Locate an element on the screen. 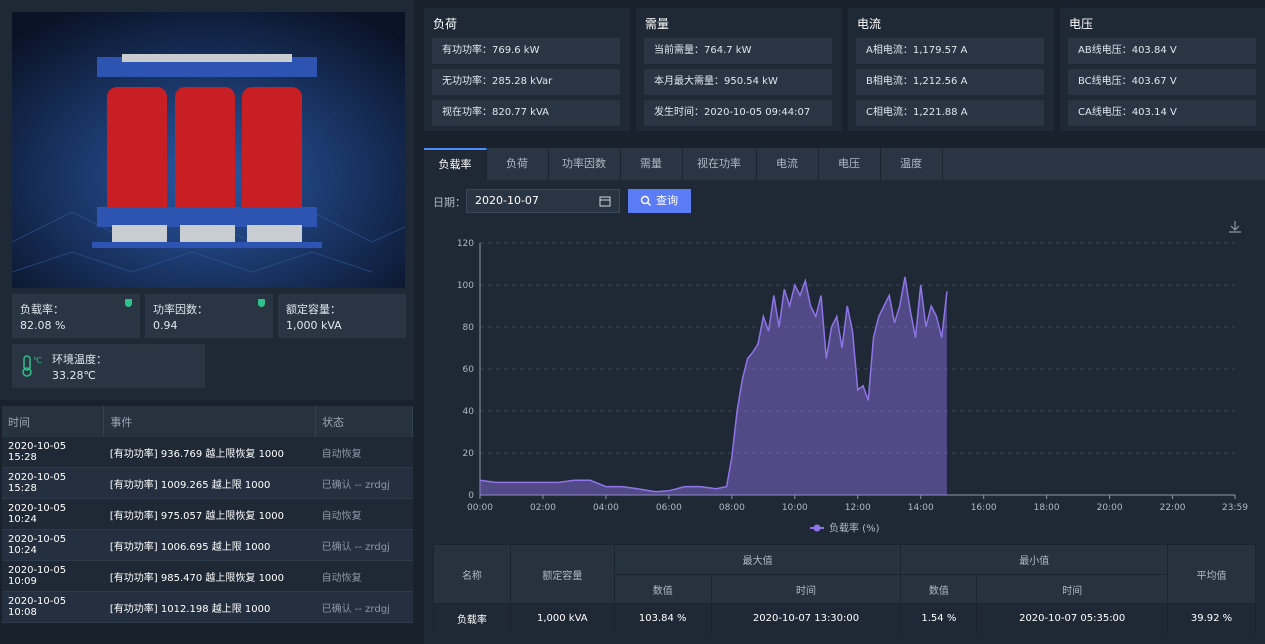 Image resolution: width=1265 pixels, height=644 pixels. metric-item: 无功功率：285.28 kVar is located at coordinates (526, 82).